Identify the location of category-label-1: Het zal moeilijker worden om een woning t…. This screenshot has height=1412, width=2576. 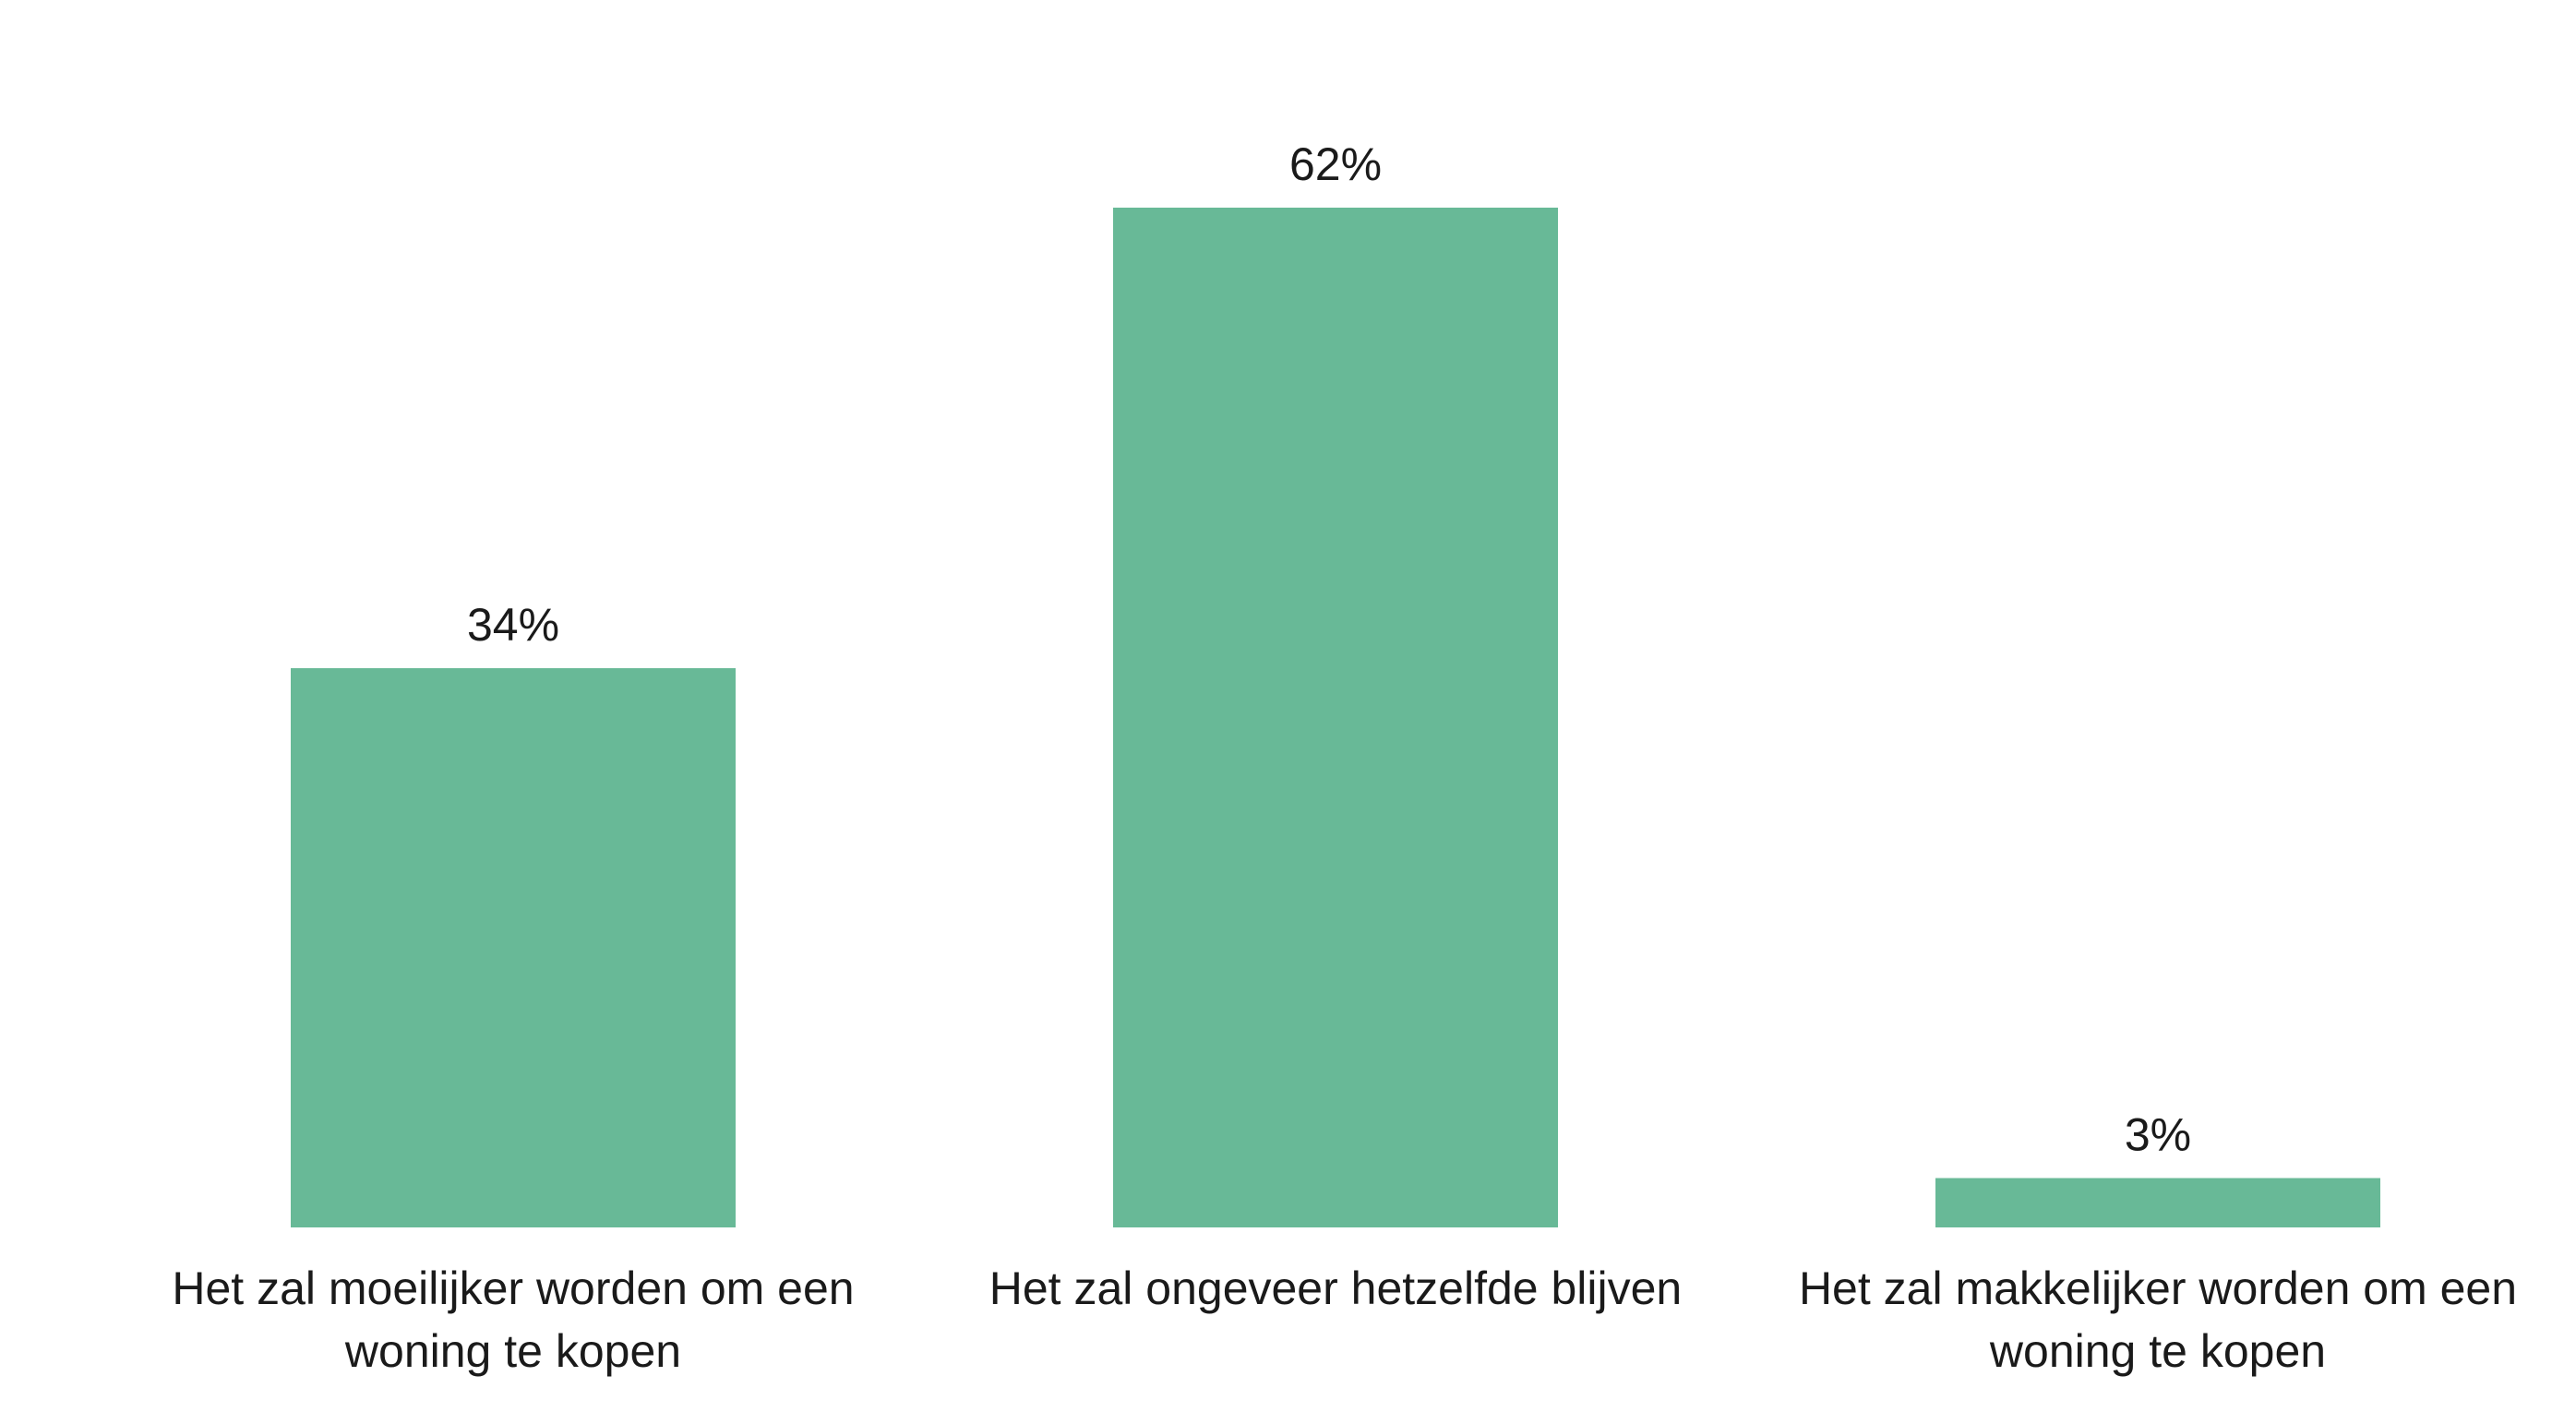
(513, 1320).